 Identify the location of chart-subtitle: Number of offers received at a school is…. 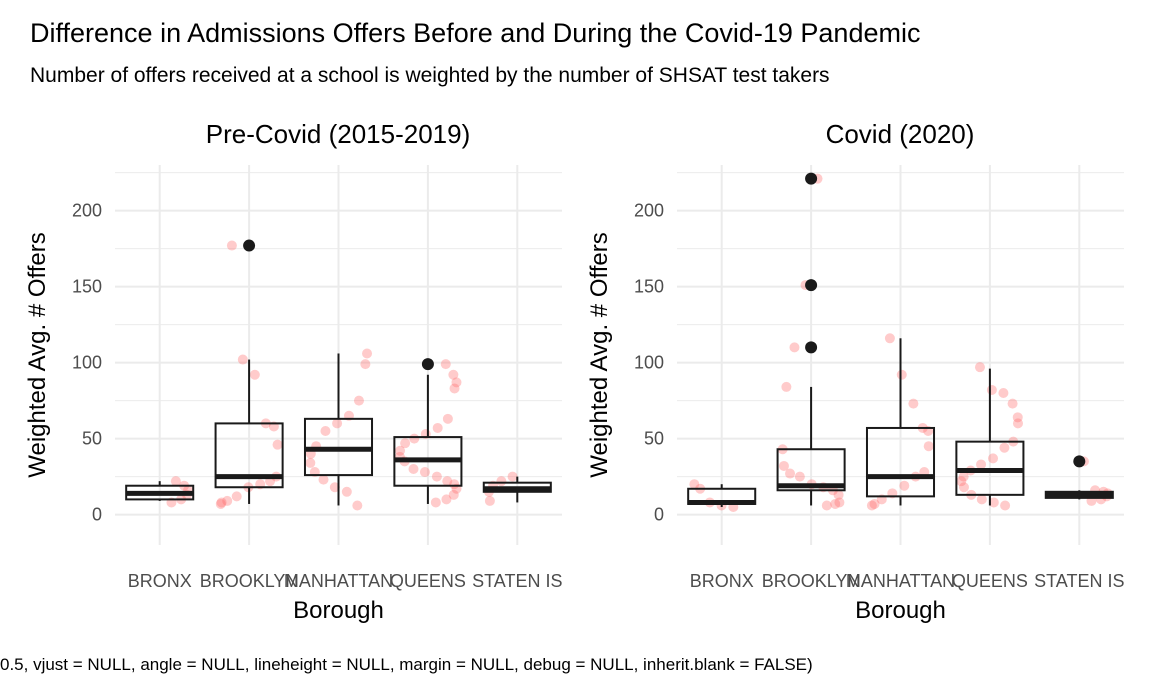
(430, 75).